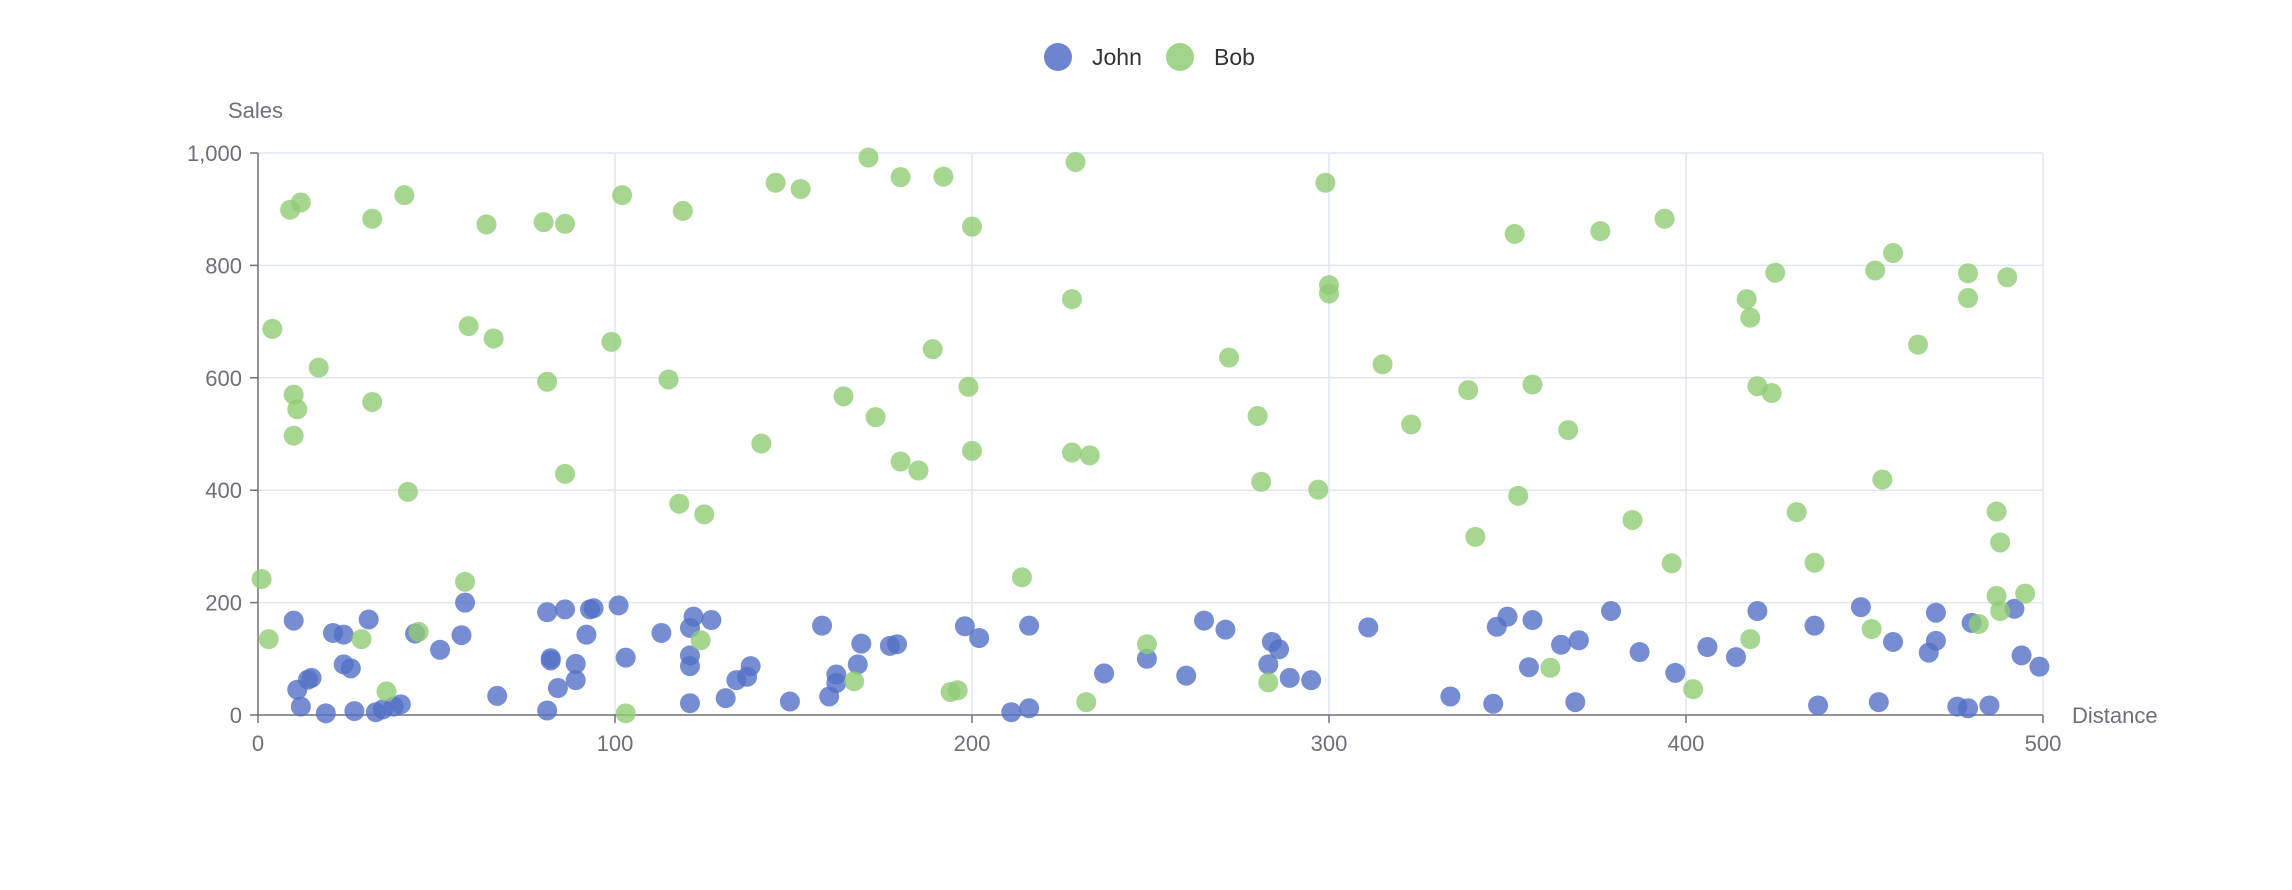 Image resolution: width=2292 pixels, height=890 pixels. Describe the element at coordinates (223, 265) in the screenshot. I see `y-tick-label: 800` at that location.